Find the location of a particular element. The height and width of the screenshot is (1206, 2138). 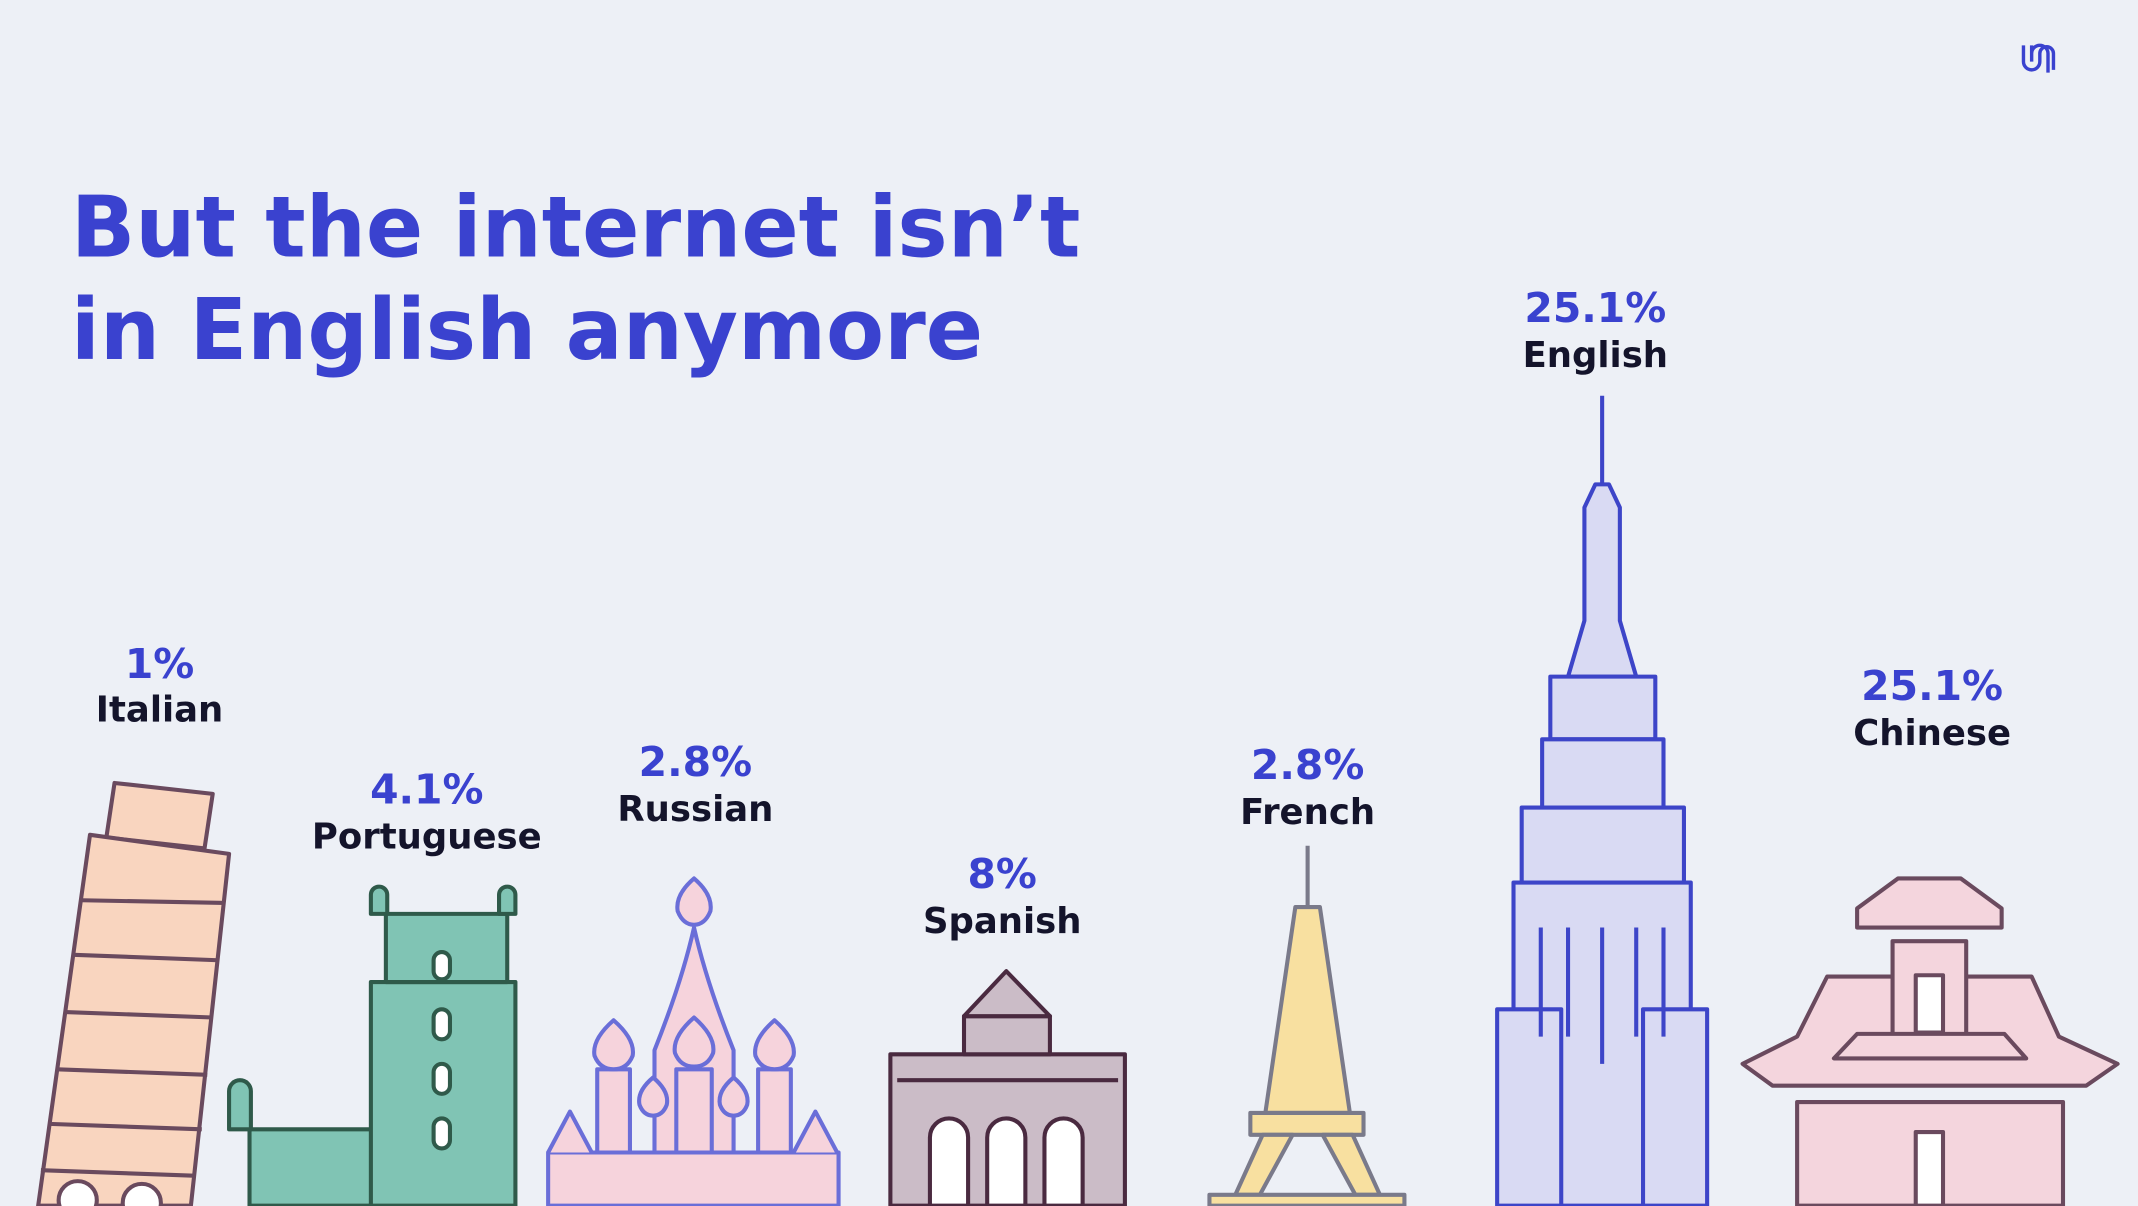

language-label: Portuguese is located at coordinates (427, 836).